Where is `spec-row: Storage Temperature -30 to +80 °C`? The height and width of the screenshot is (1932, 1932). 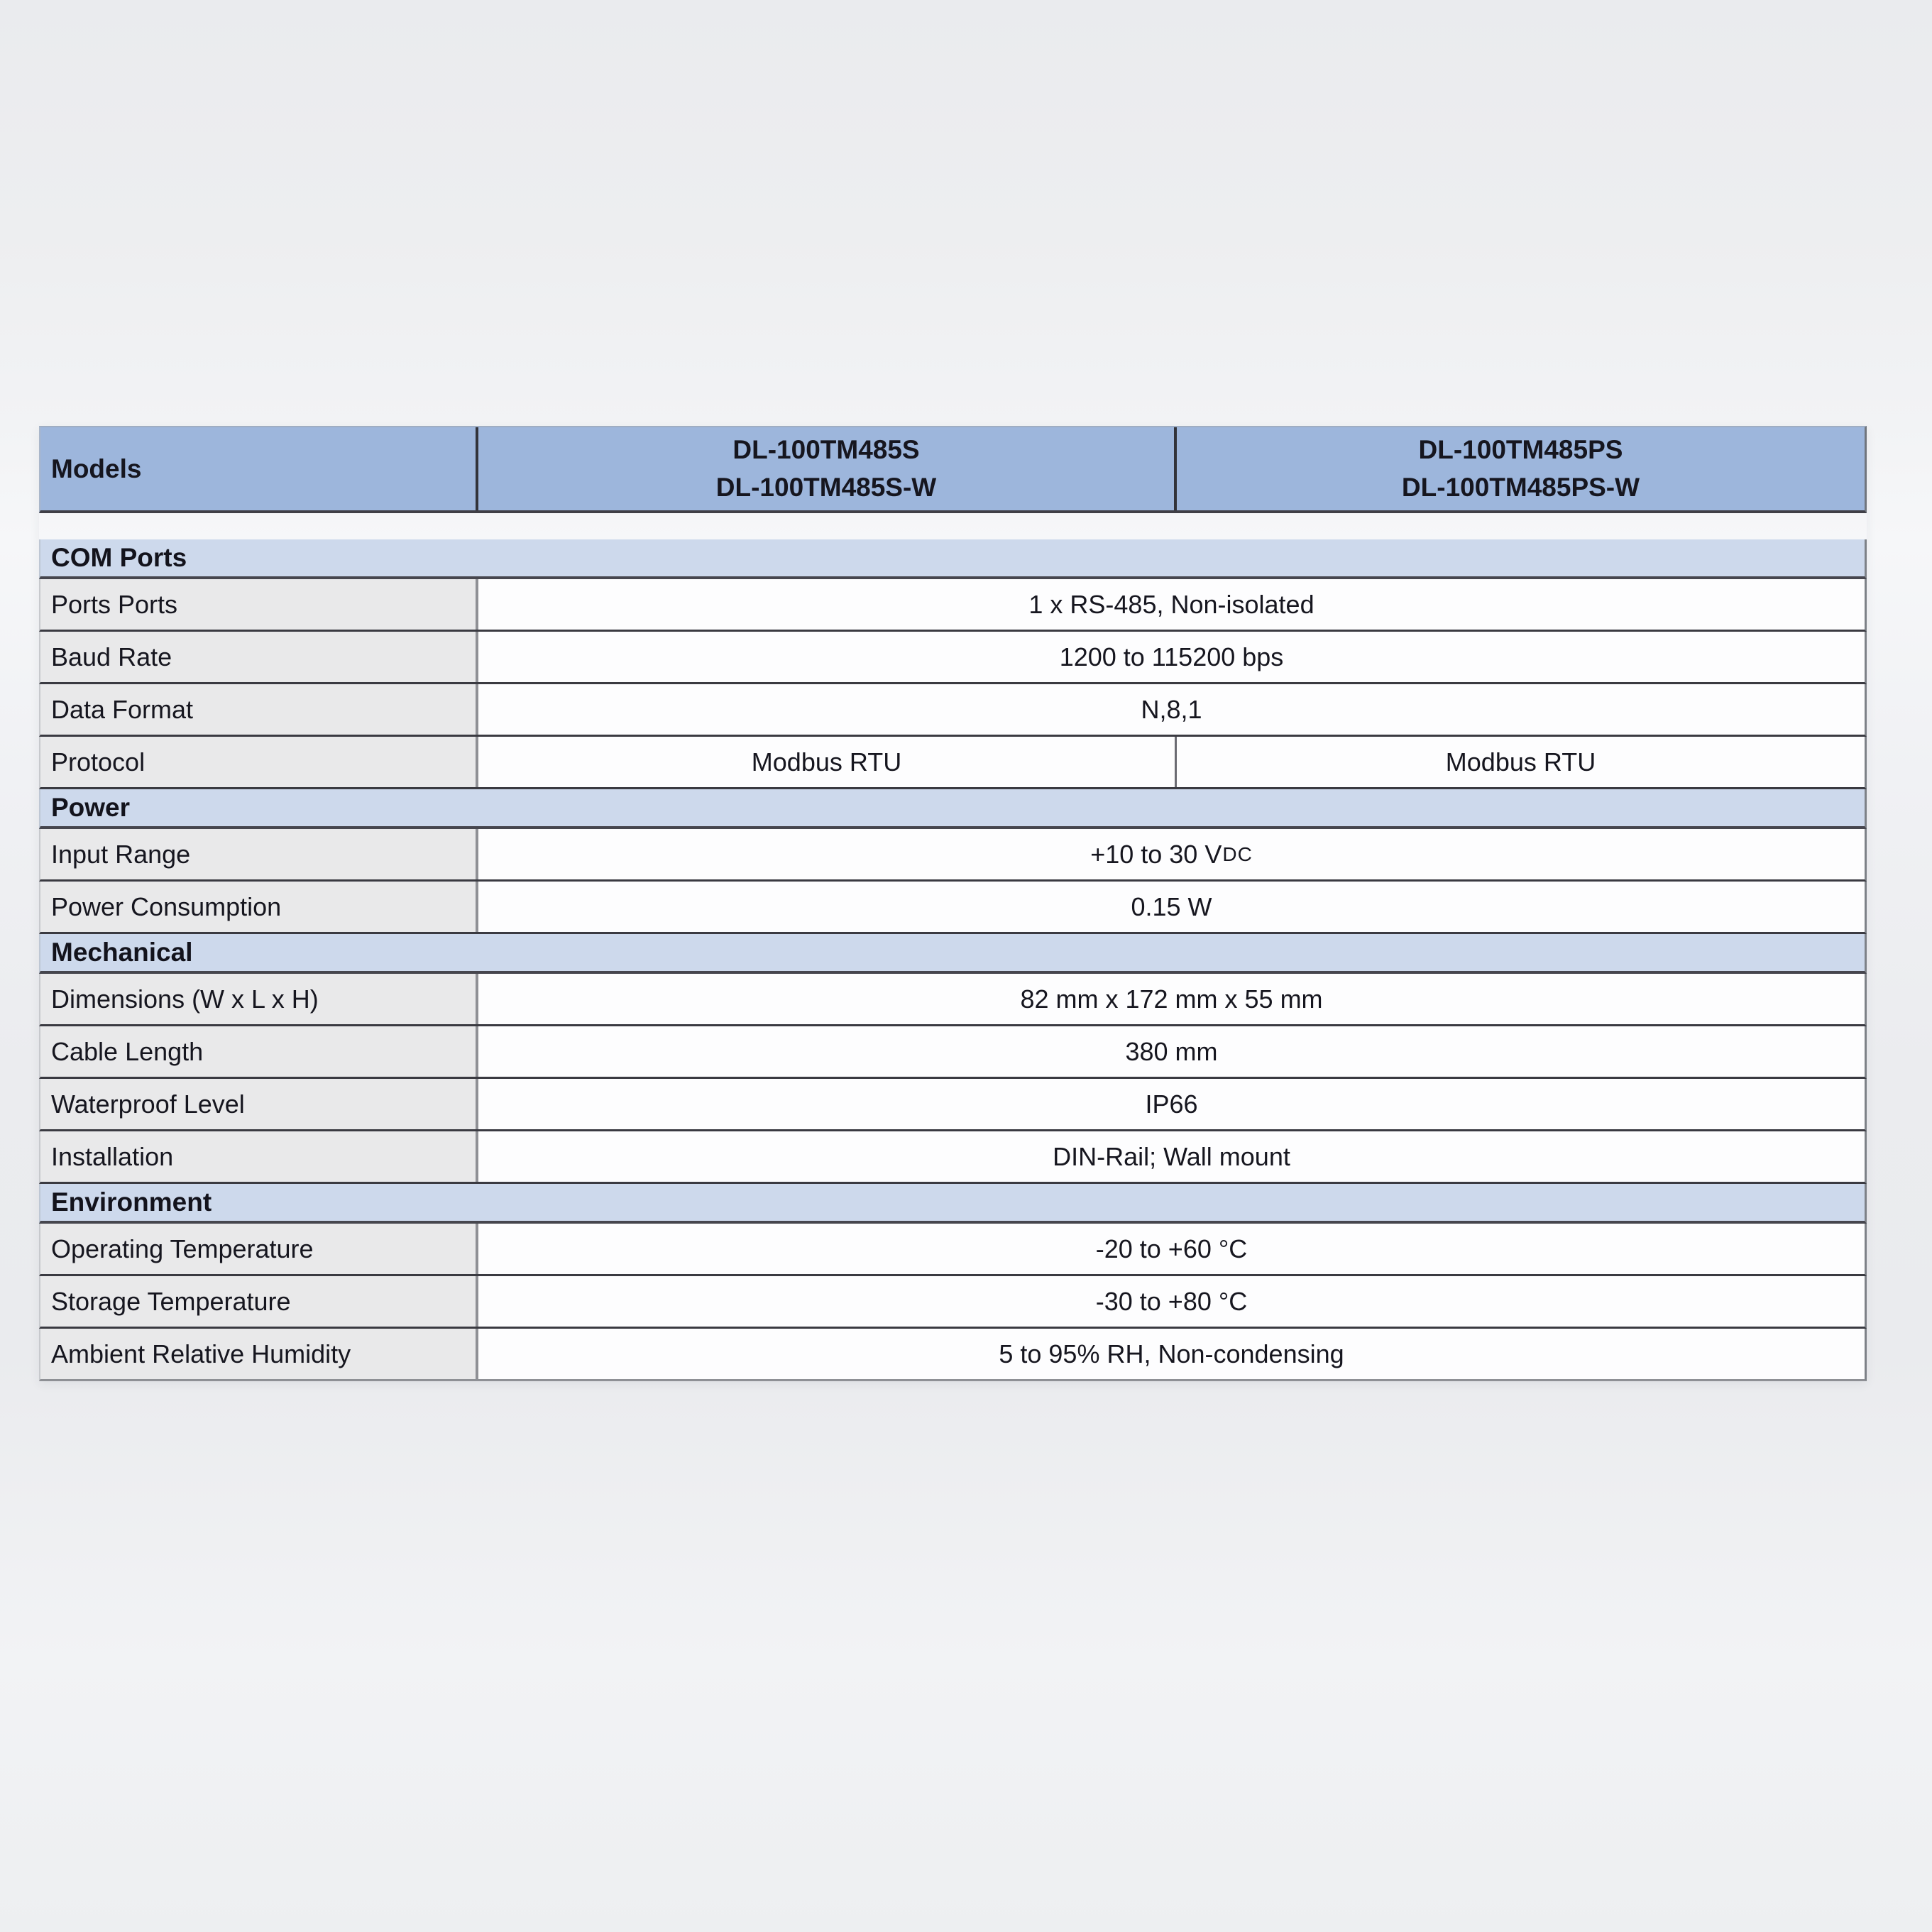 spec-row: Storage Temperature -30 to +80 °C is located at coordinates (953, 1302).